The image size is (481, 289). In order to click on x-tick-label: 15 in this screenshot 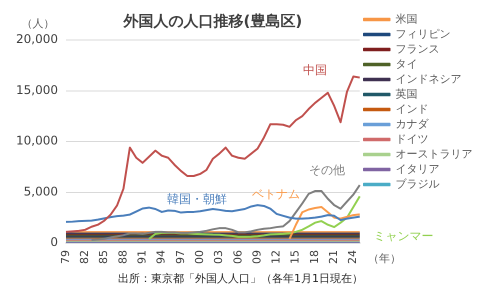, I will do `click(295, 257)`.